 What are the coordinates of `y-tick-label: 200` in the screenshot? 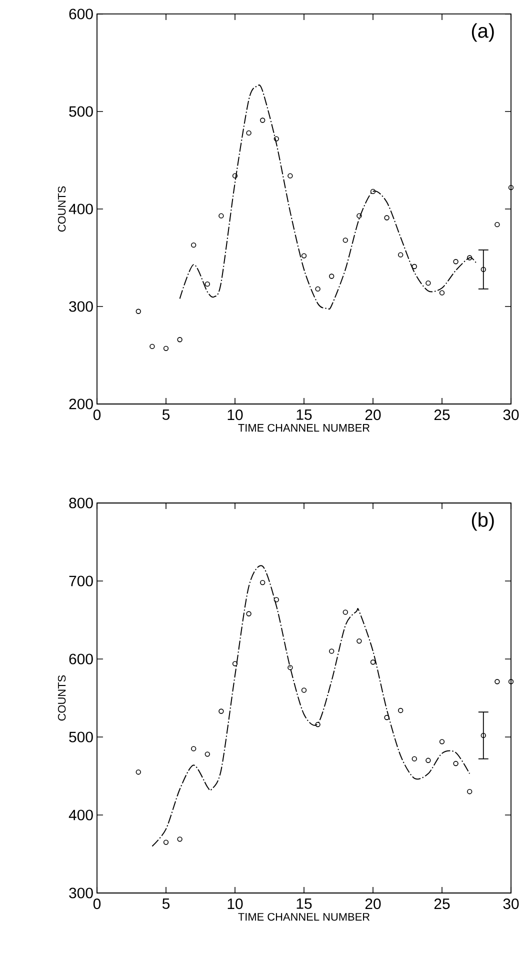 It's located at (81, 404).